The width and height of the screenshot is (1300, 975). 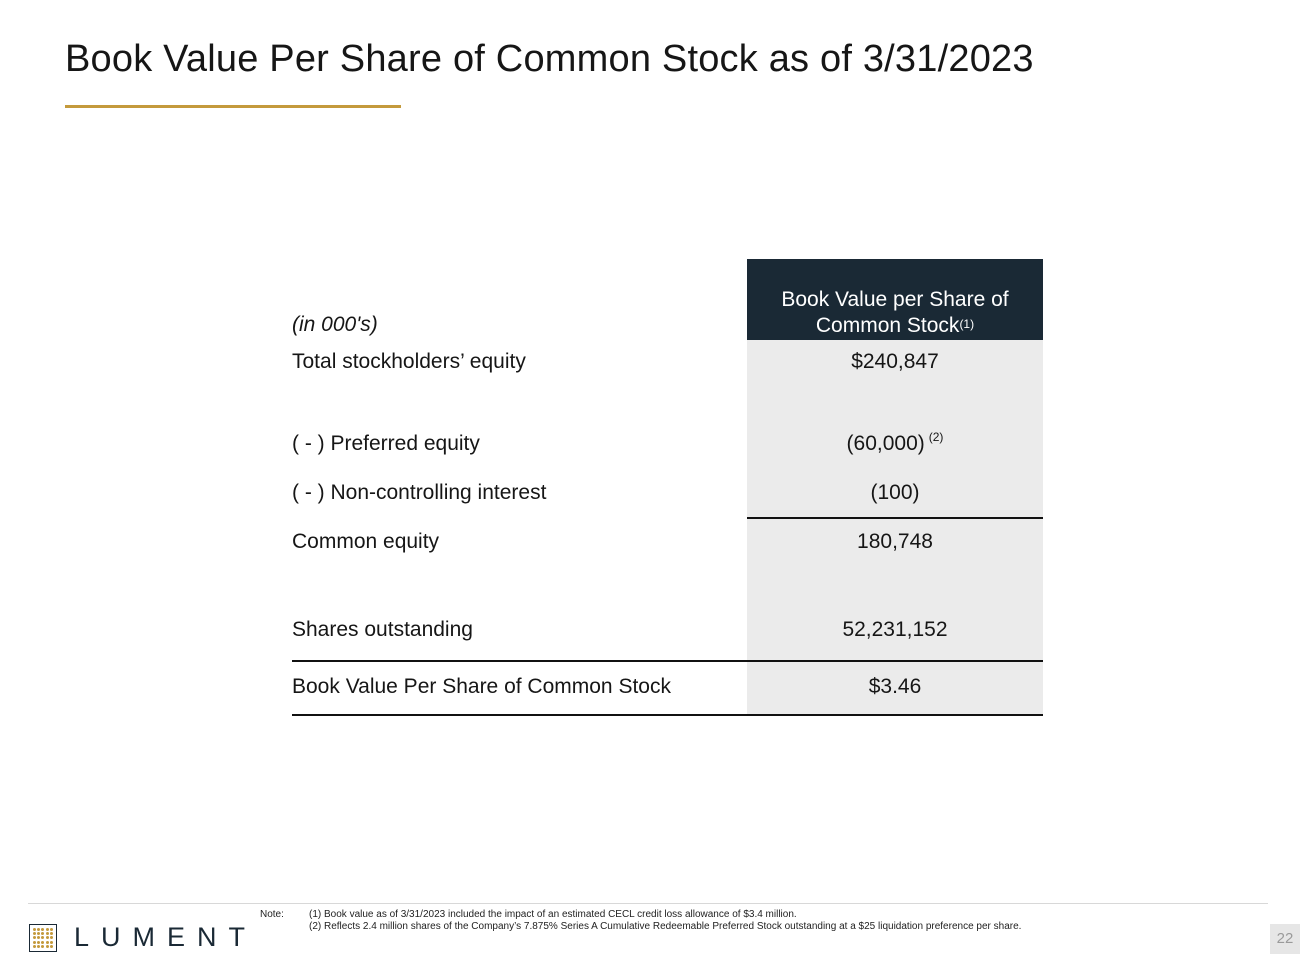 What do you see at coordinates (419, 492) in the screenshot?
I see `row-label-noncontrolling: ( - ) Non-controlling interest` at bounding box center [419, 492].